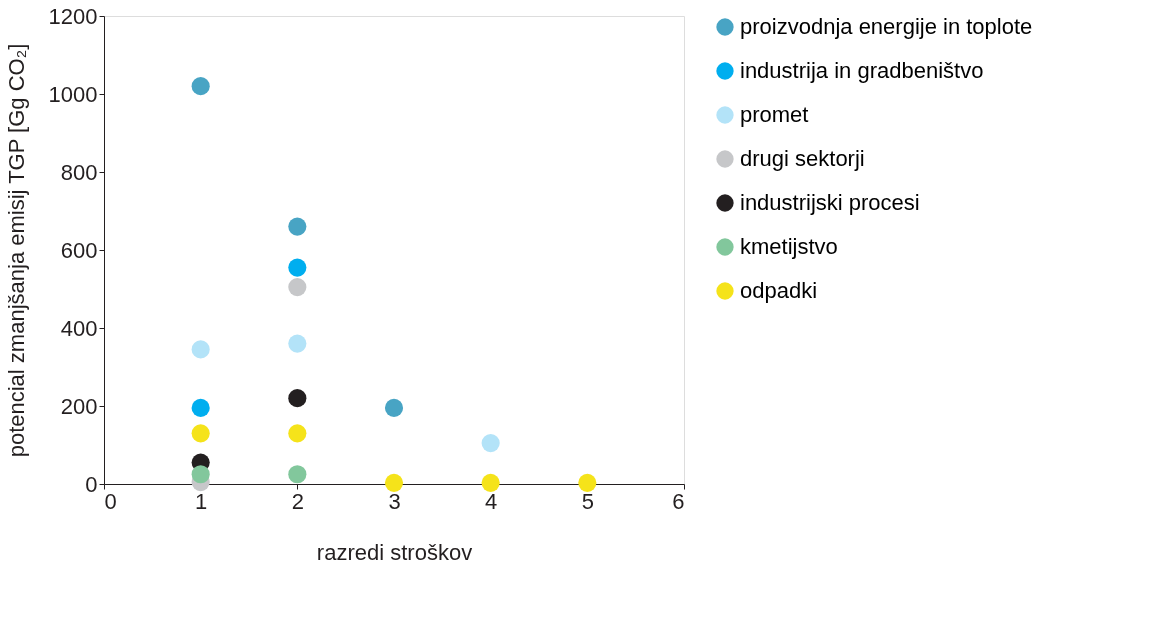 Image resolution: width=1149 pixels, height=617 pixels. What do you see at coordinates (774, 114) in the screenshot?
I see `legend-label: promet` at bounding box center [774, 114].